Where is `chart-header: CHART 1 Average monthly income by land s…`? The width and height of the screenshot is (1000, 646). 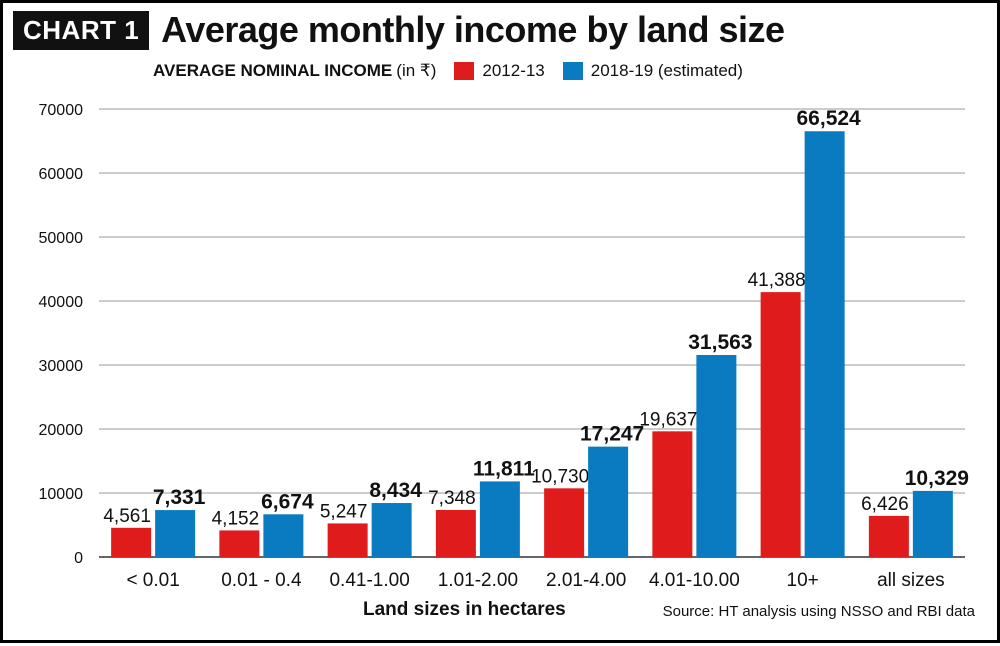 chart-header: CHART 1 Average monthly income by land s… is located at coordinates (399, 30).